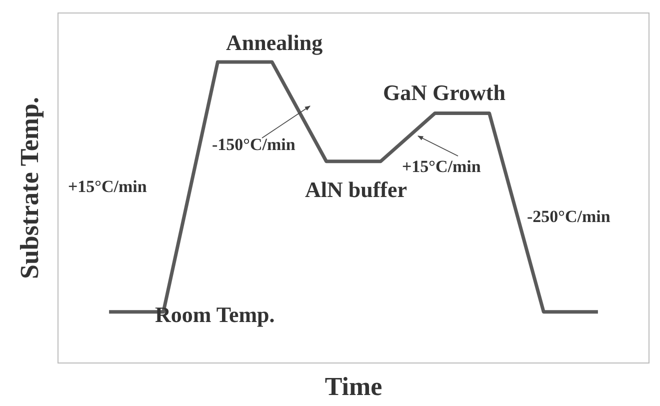 The image size is (660, 406). Describe the element at coordinates (29, 188) in the screenshot. I see `y-axis-title: Substrate Temp.` at that location.